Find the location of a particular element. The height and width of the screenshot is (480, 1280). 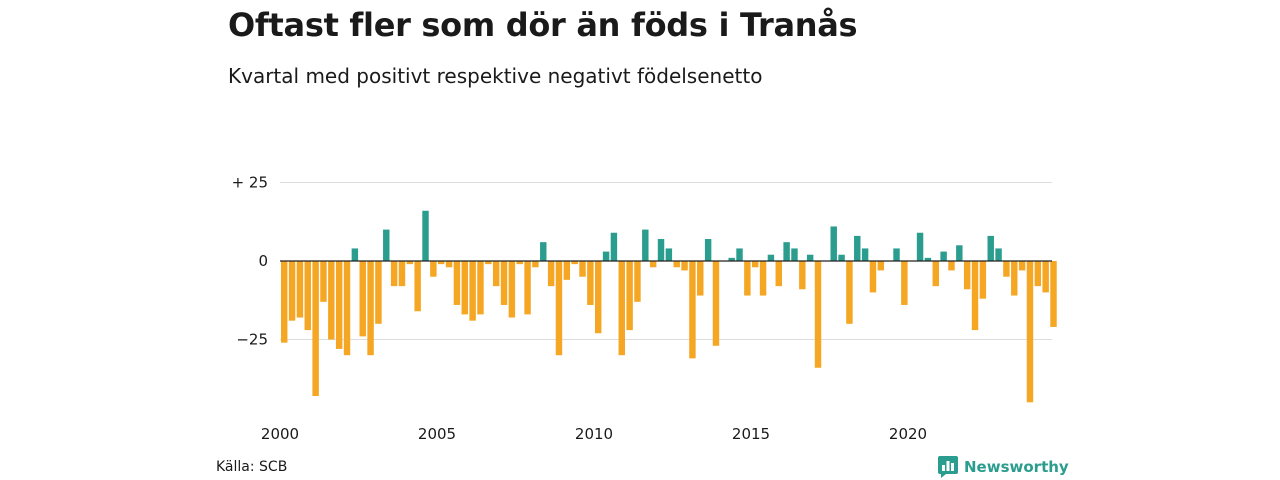

y-tick-label: + 25 is located at coordinates (250, 183).